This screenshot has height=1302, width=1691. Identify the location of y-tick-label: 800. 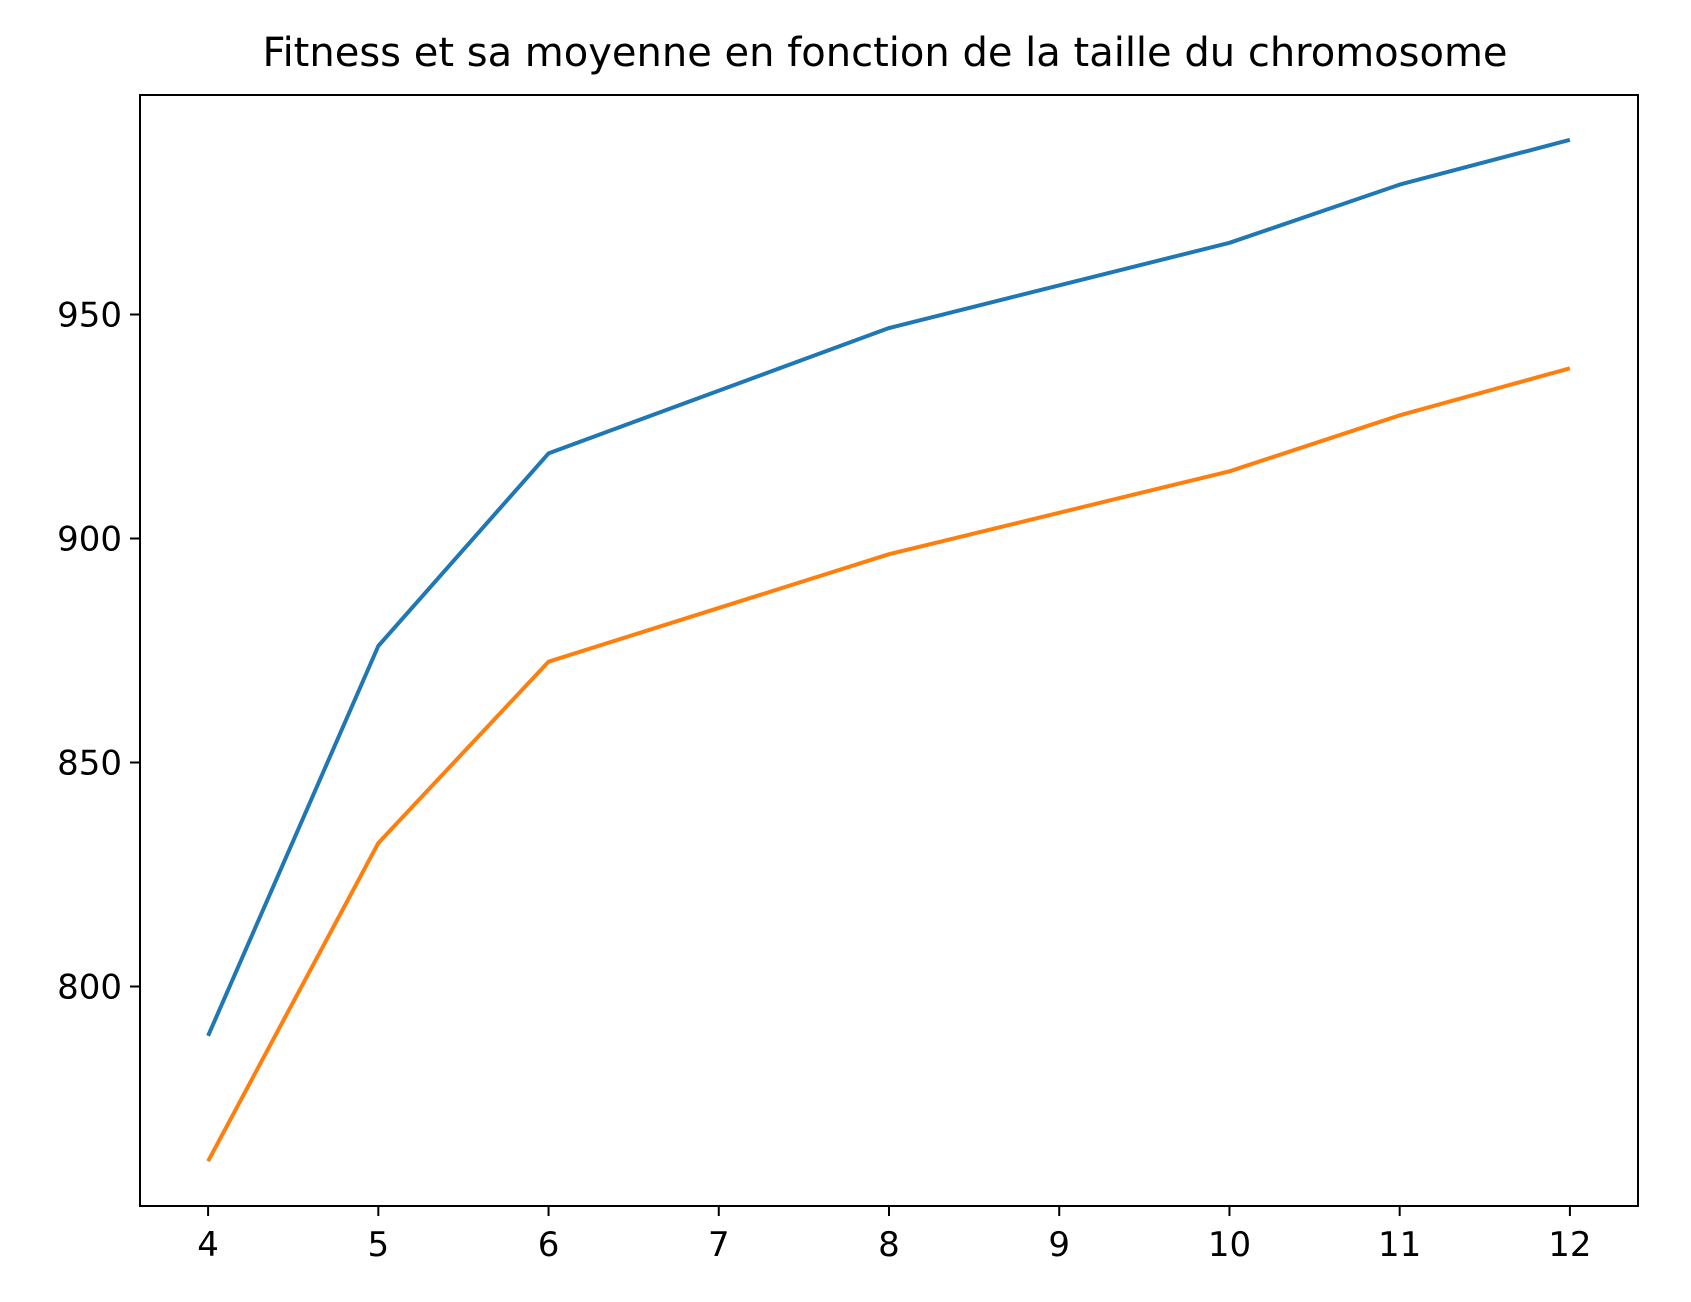
(89, 987).